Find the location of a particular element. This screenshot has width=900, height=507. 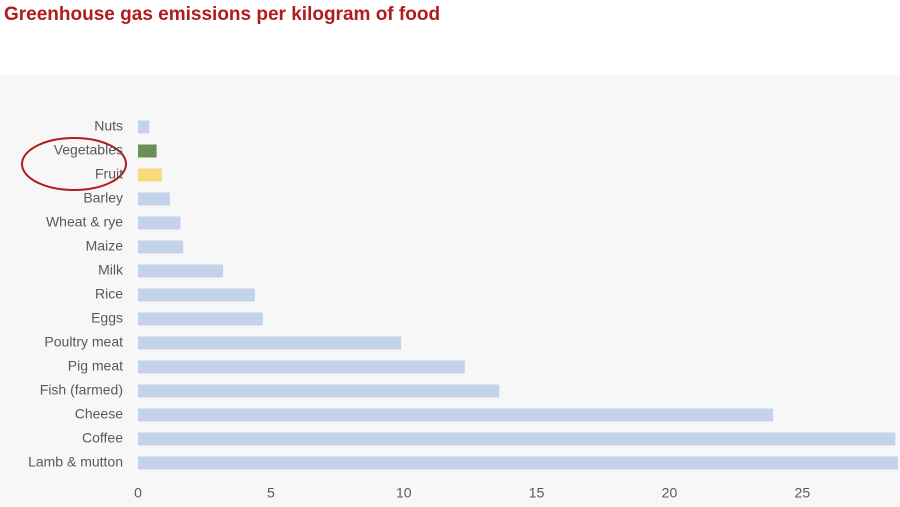

y-tick-label: Barley is located at coordinates (103, 198).